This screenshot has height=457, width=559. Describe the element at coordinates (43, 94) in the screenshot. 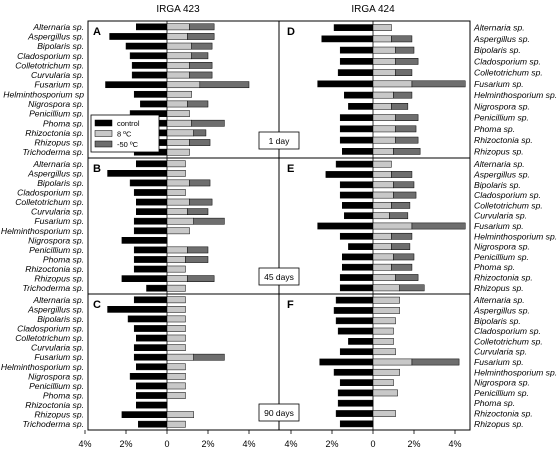

I see `category-label: Helminthosporium sp` at that location.